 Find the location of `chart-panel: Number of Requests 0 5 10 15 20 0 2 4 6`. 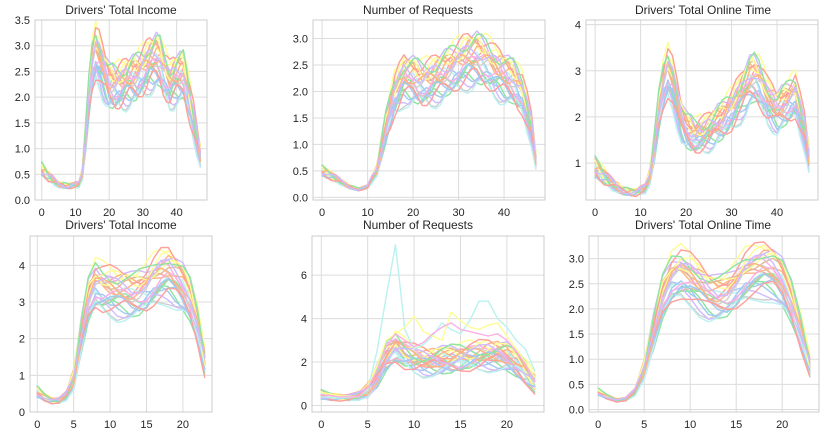

chart-panel: Number of Requests 0 5 10 15 20 0 2 4 6 is located at coordinates (423, 324).